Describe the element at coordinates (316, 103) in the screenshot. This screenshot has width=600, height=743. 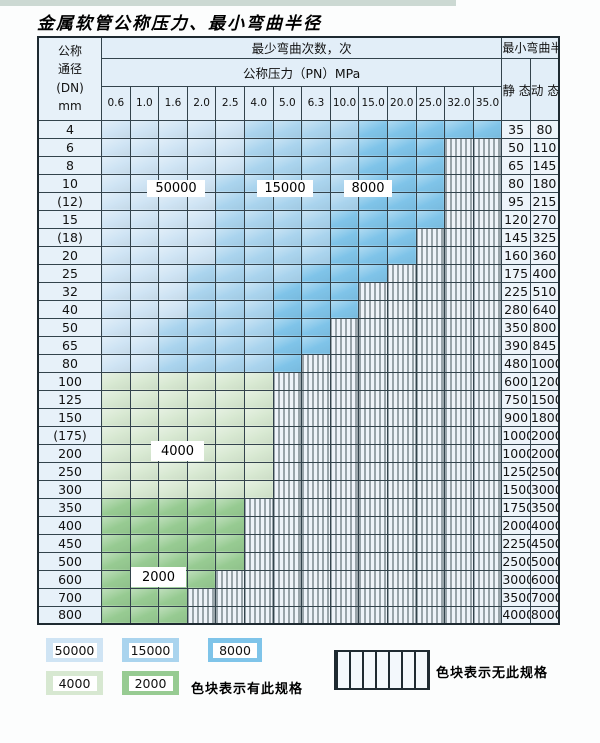
I see `pressure-column-header: 6.3` at that location.